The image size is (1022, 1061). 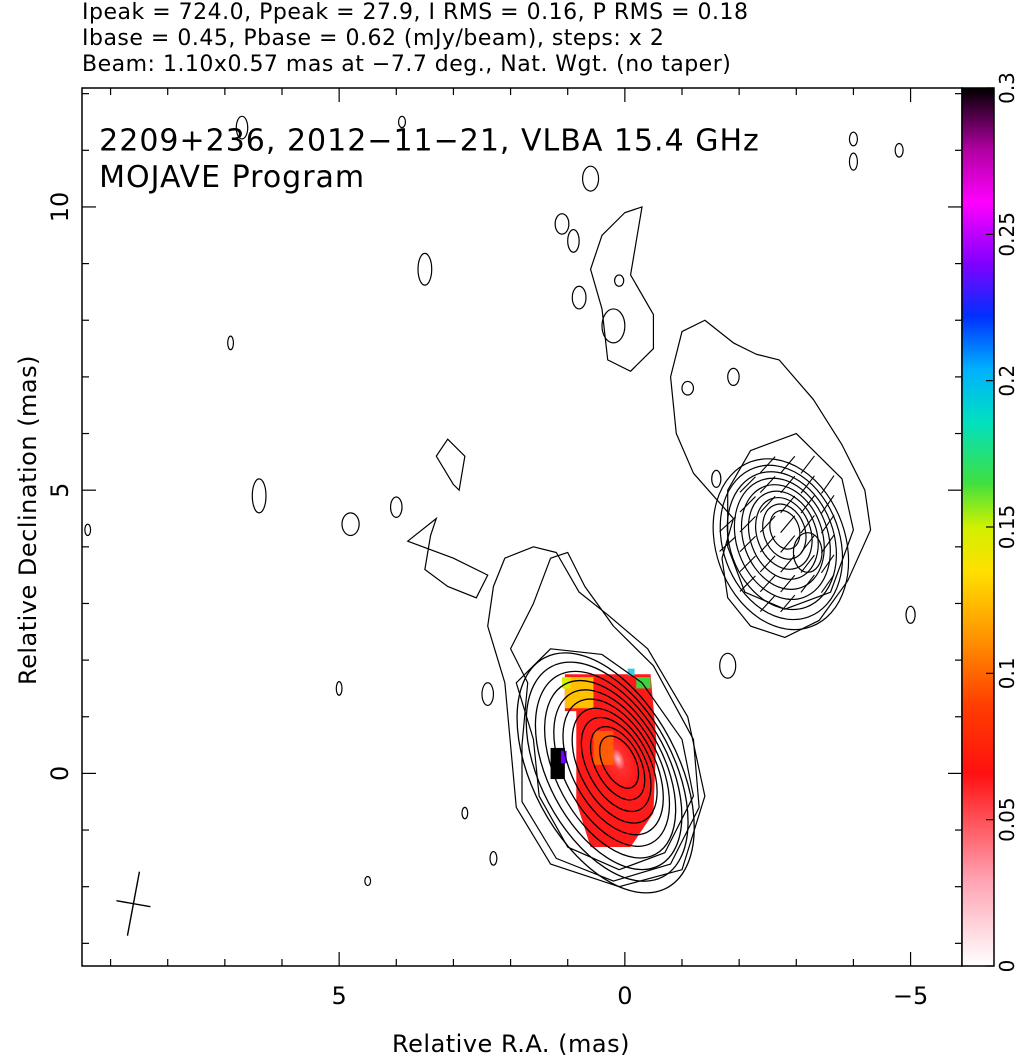 What do you see at coordinates (1007, 966) in the screenshot?
I see `colorbar-tick-label: 0` at bounding box center [1007, 966].